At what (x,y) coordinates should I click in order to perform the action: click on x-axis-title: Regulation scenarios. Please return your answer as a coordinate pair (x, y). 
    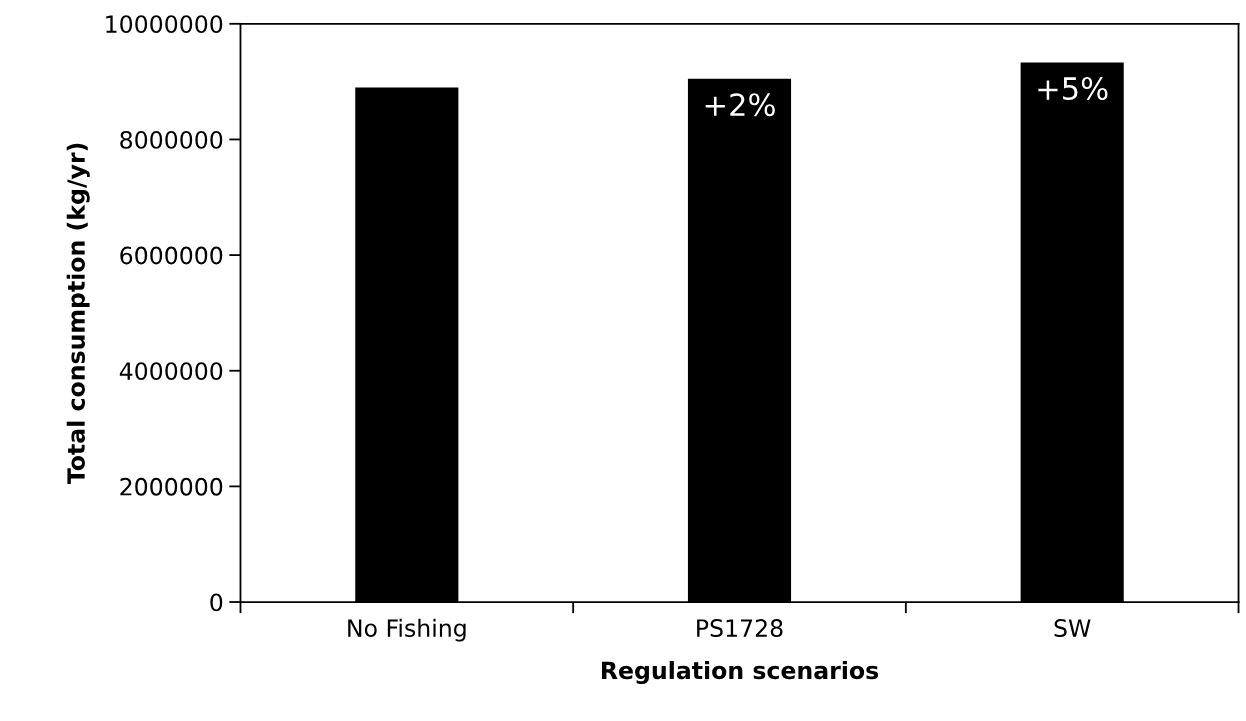
    Looking at the image, I should click on (740, 673).